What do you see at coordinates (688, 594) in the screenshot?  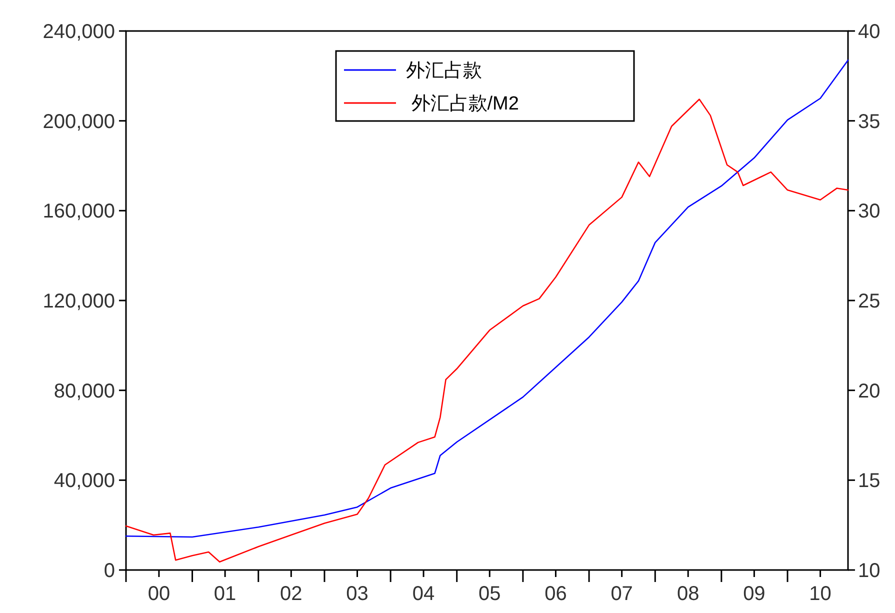 I see `x-tick-label: 08` at bounding box center [688, 594].